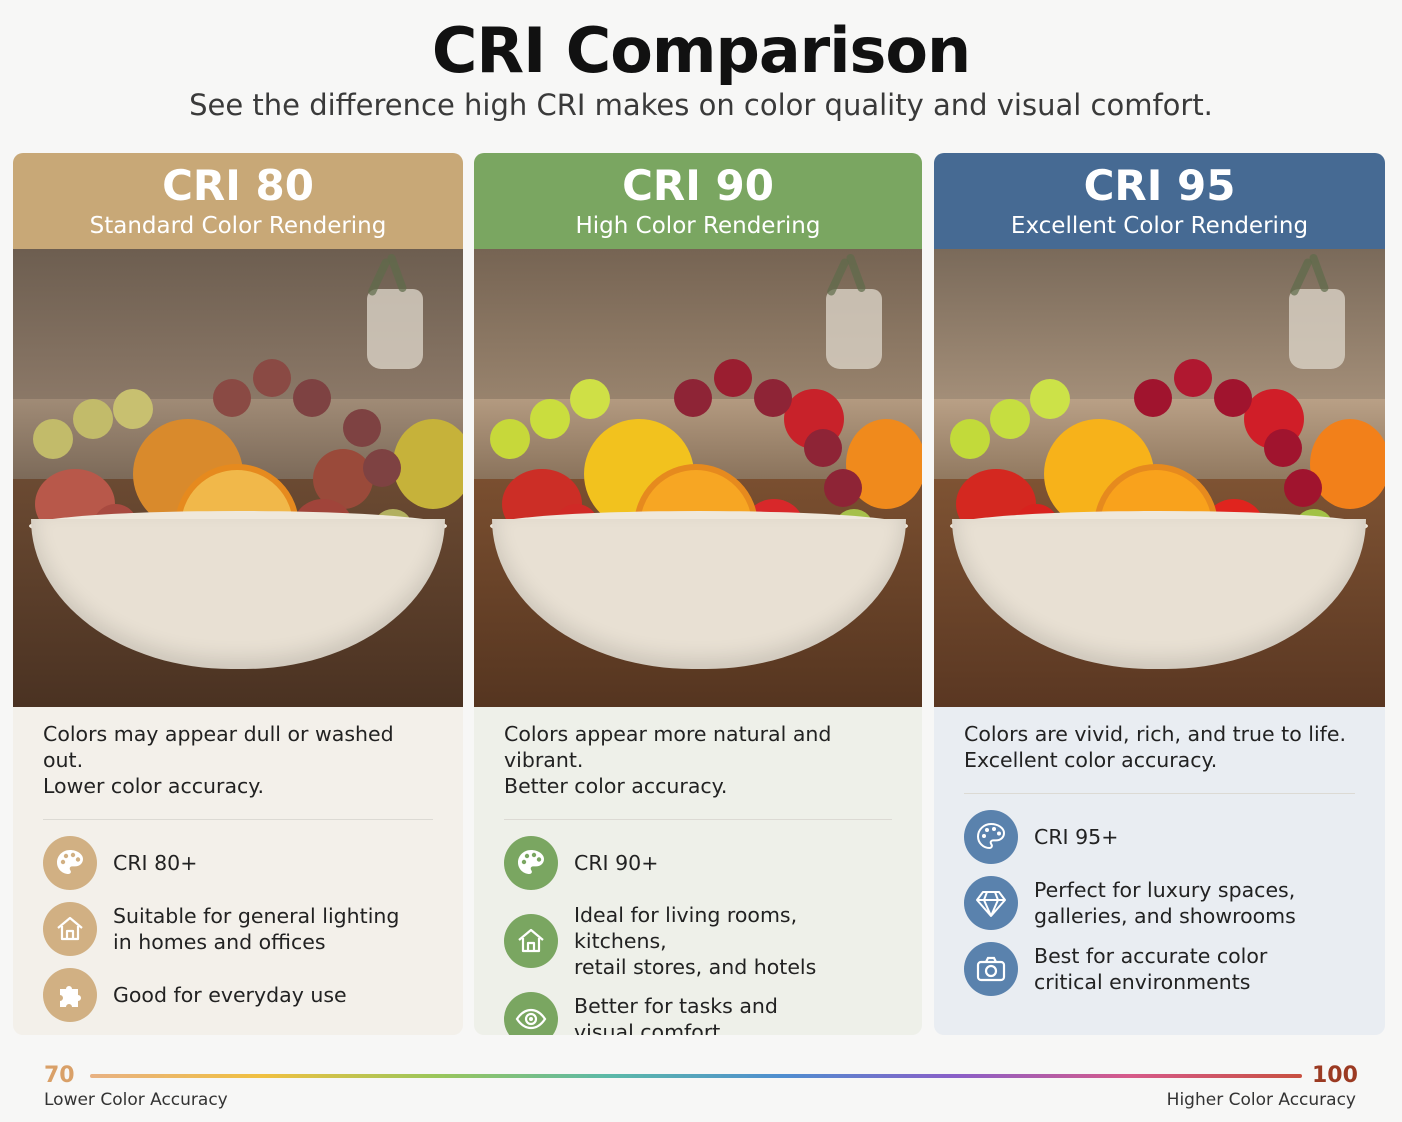 This screenshot has width=1402, height=1122. I want to click on card-header: CRI 80 Standard Color Rendering, so click(238, 201).